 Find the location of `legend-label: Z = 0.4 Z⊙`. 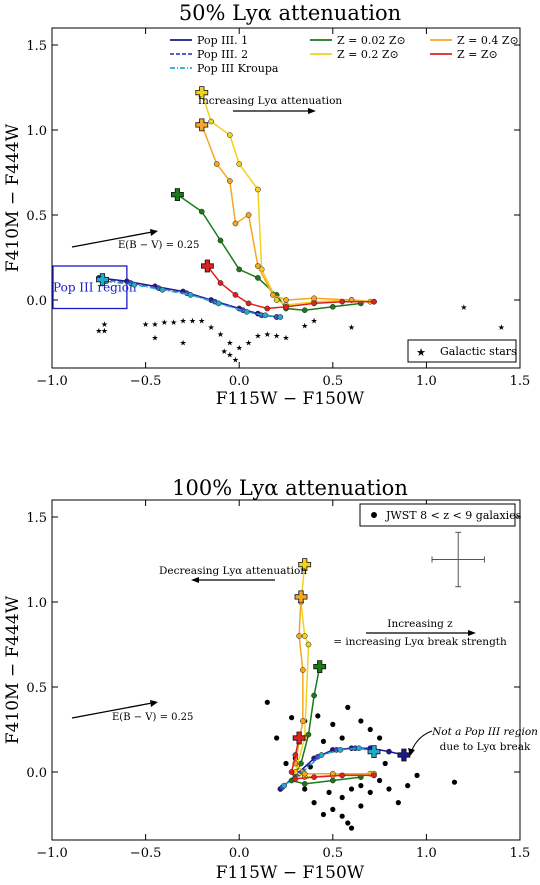

legend-label: Z = 0.4 Z⊙ is located at coordinates (488, 40).